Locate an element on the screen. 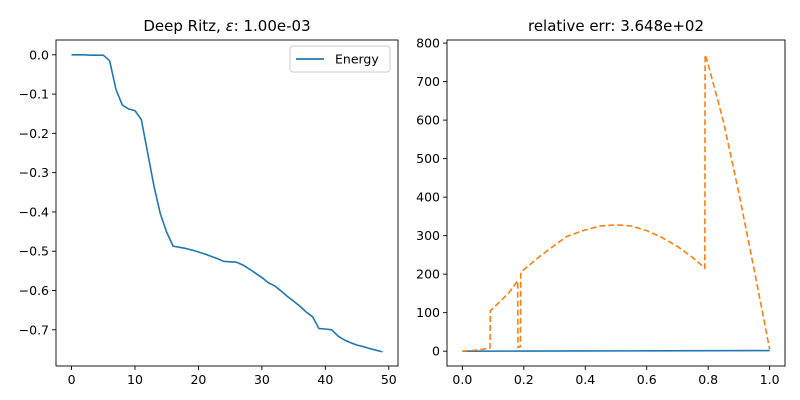 The width and height of the screenshot is (800, 400). relative-error-y-tick-label: 800 is located at coordinates (428, 43).